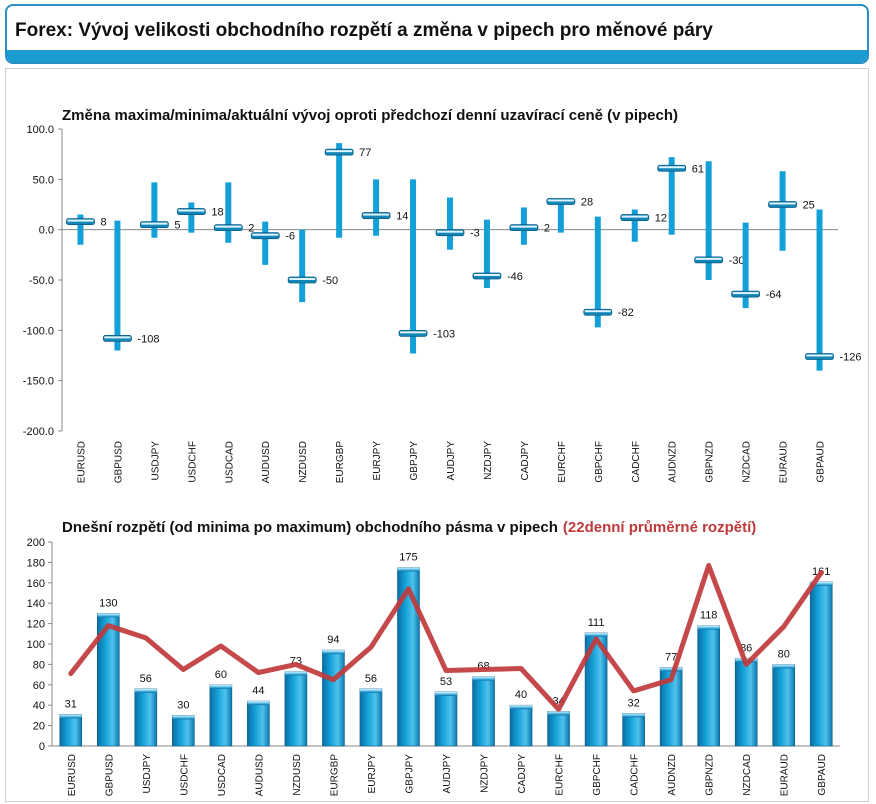 This screenshot has height=804, width=876. Describe the element at coordinates (709, 616) in the screenshot. I see `range-value-label: 118` at that location.